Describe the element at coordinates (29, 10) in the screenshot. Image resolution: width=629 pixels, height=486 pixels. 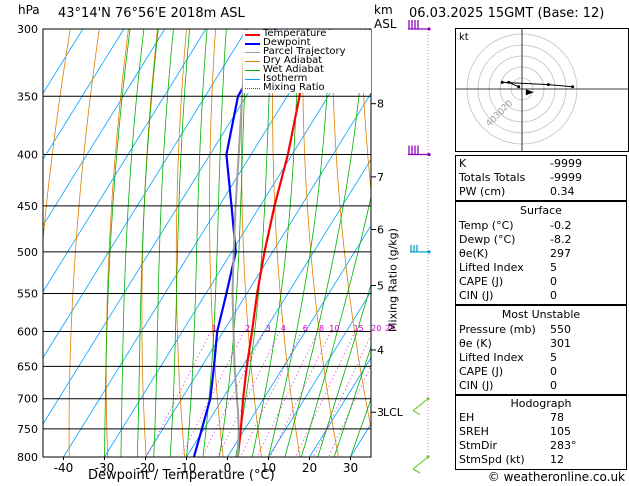
I see `pressure-unit-label: hPa` at that location.